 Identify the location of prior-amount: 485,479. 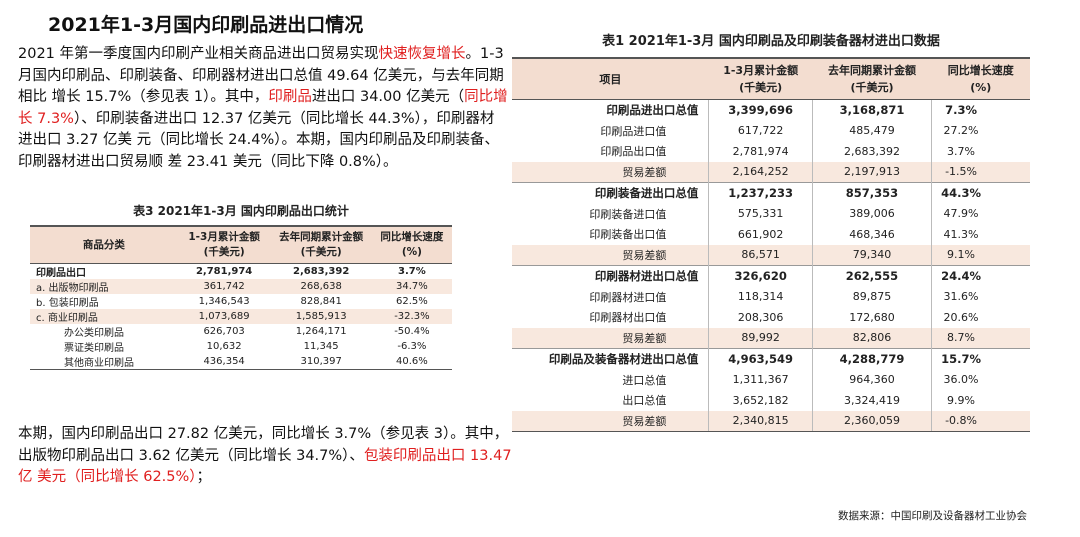
(872, 130).